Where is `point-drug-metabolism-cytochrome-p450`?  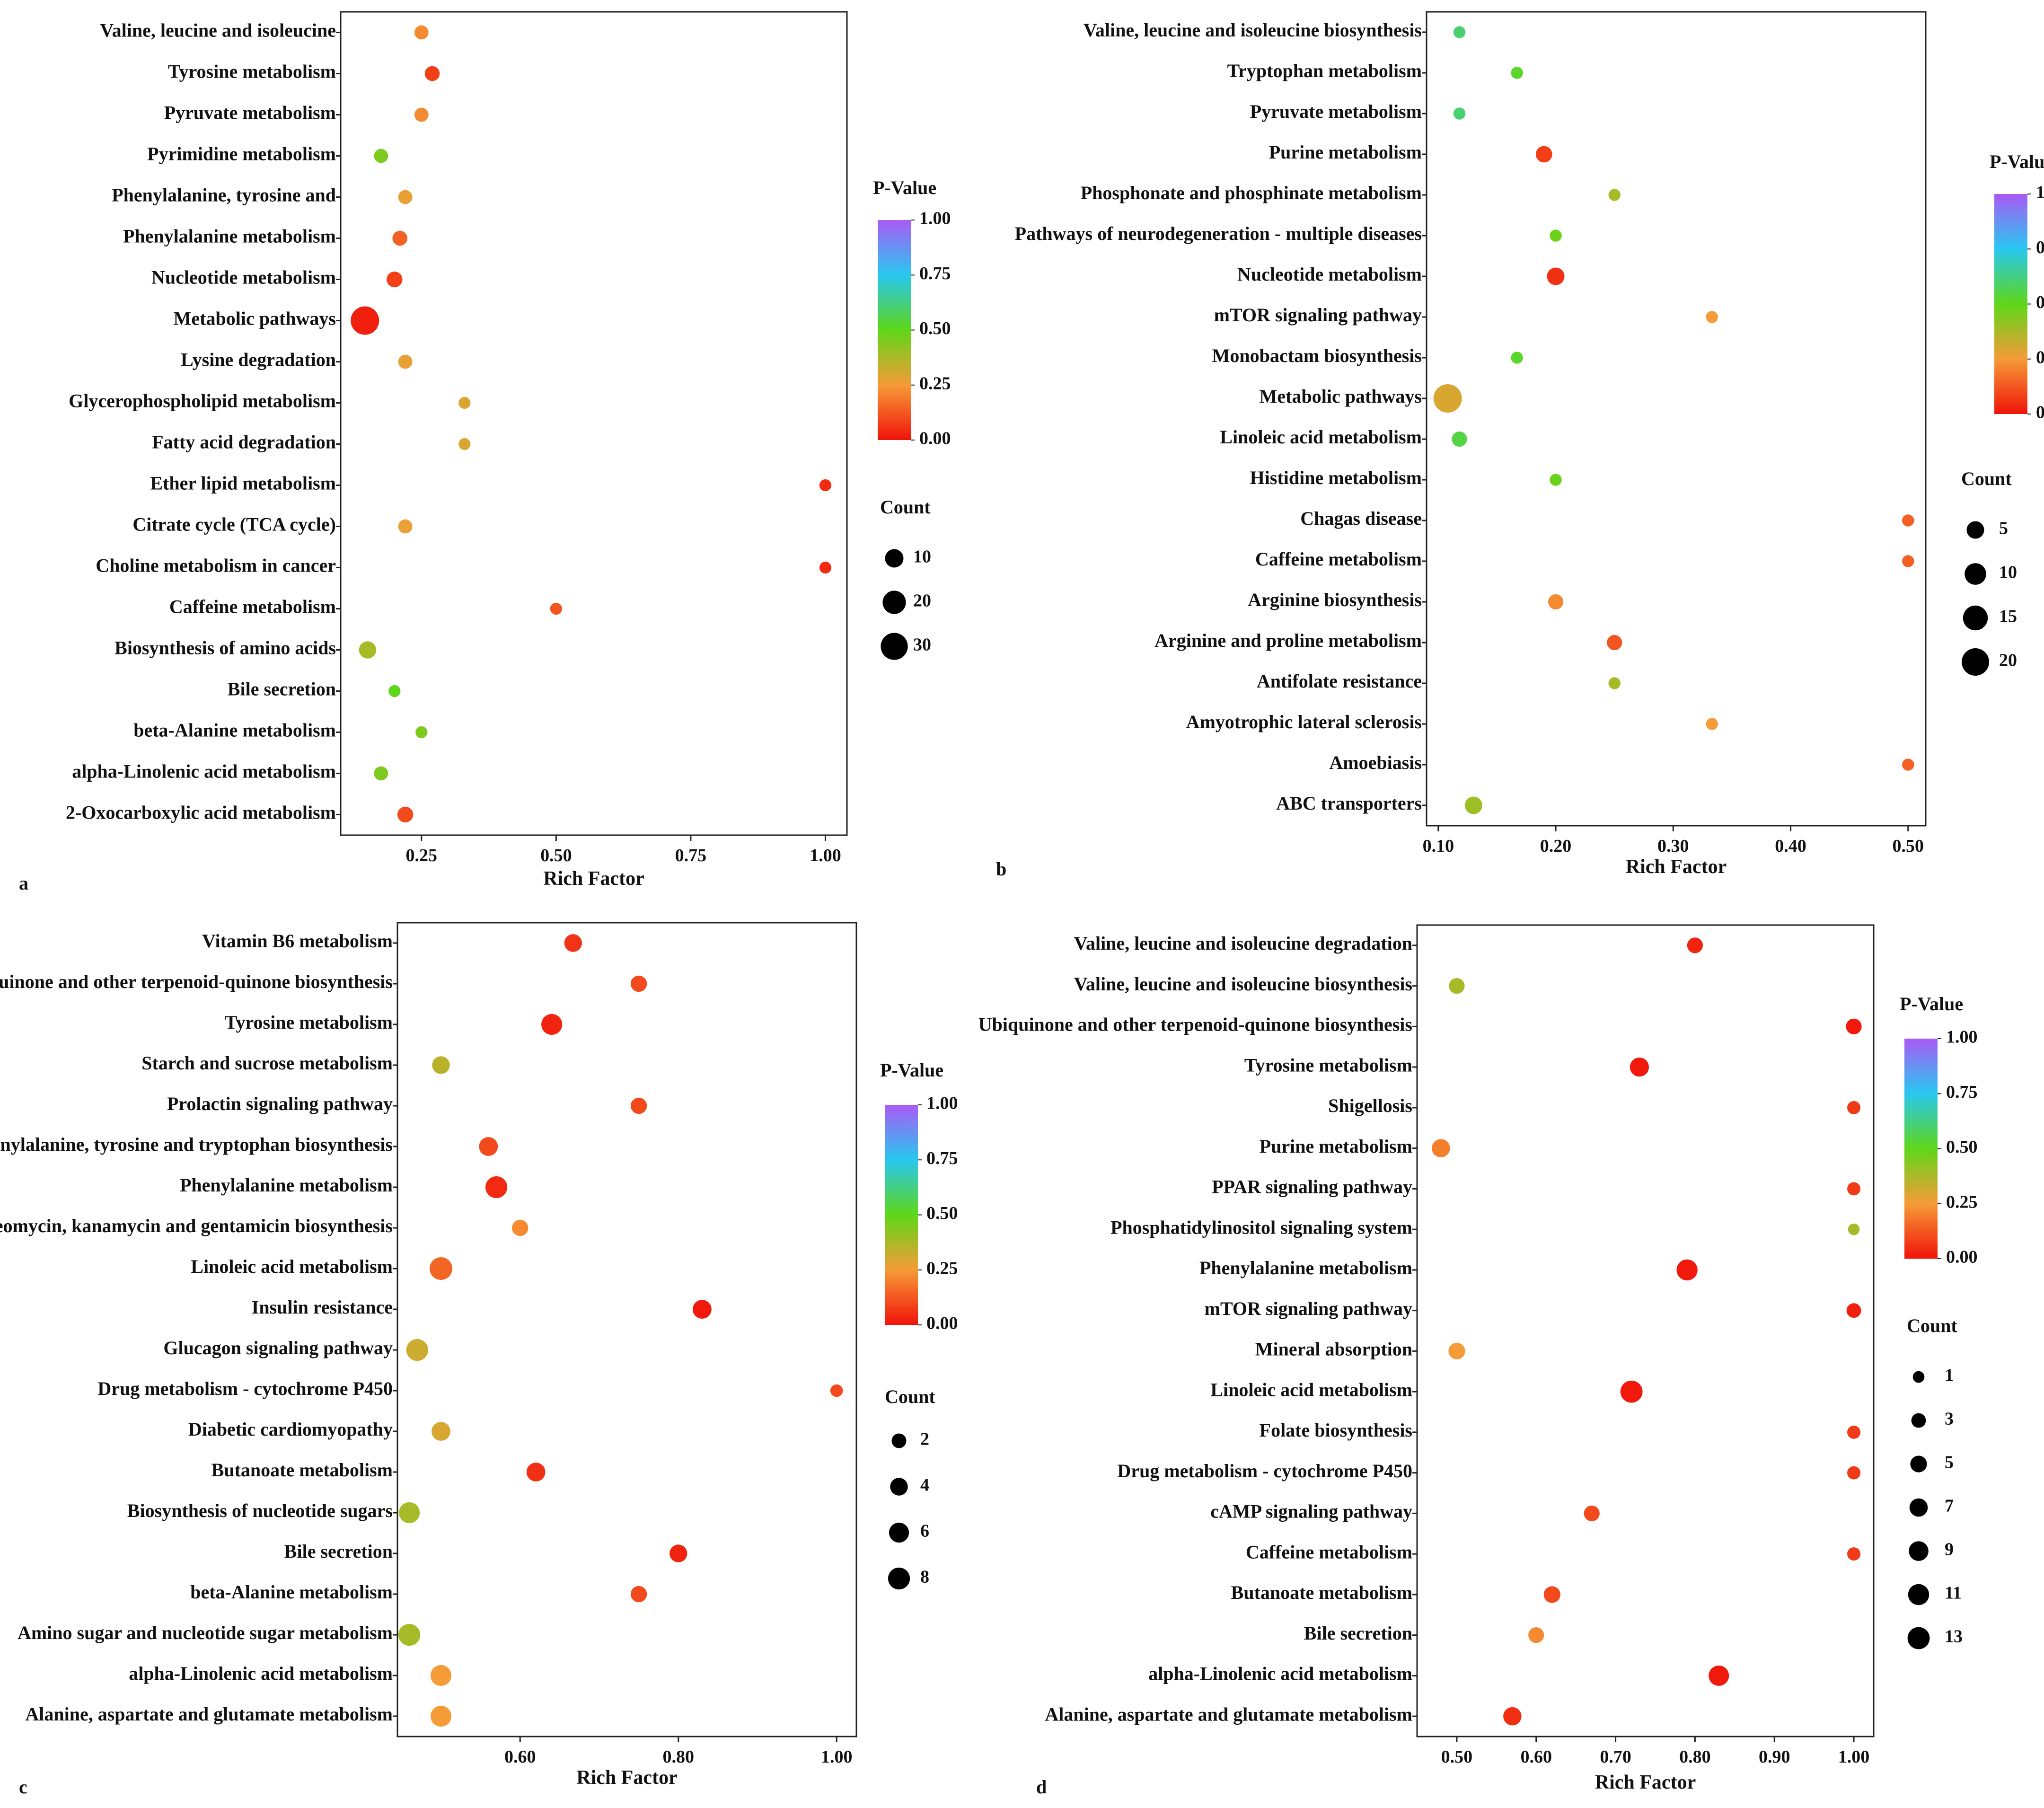 point-drug-metabolism-cytochrome-p450 is located at coordinates (836, 1390).